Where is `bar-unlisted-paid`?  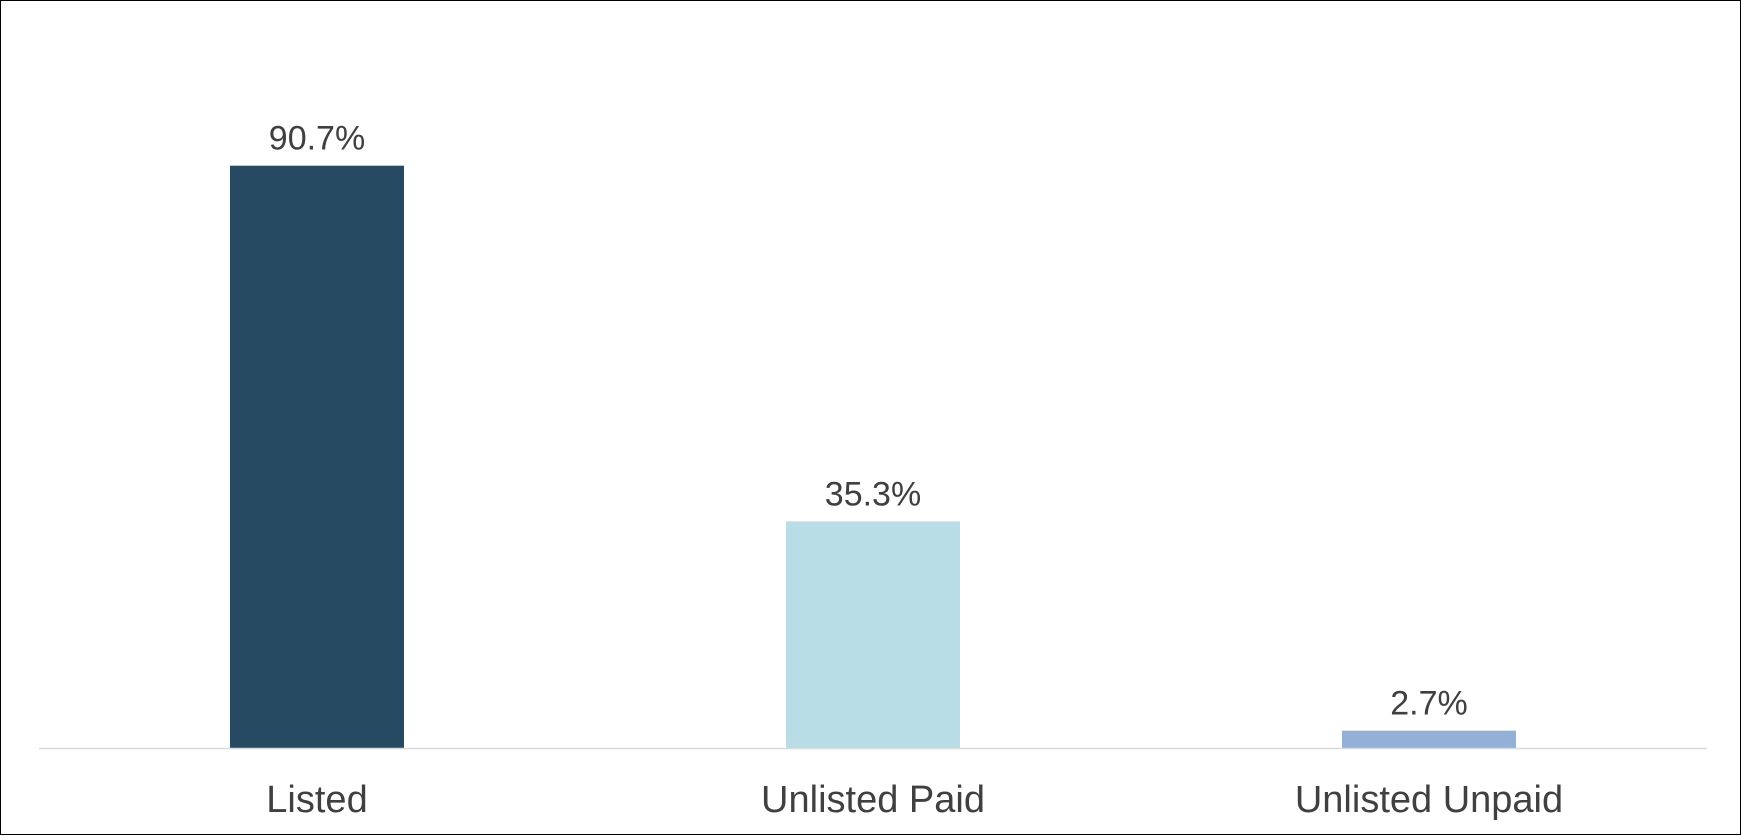 bar-unlisted-paid is located at coordinates (873, 634).